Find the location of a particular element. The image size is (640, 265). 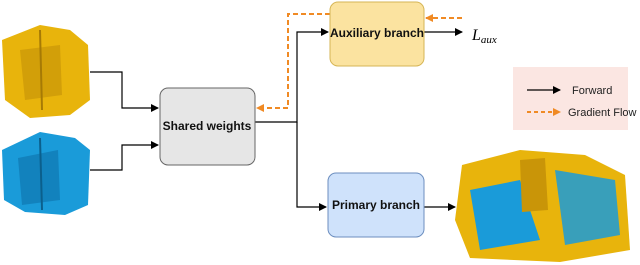

node-label: Shared weights is located at coordinates (207, 126).